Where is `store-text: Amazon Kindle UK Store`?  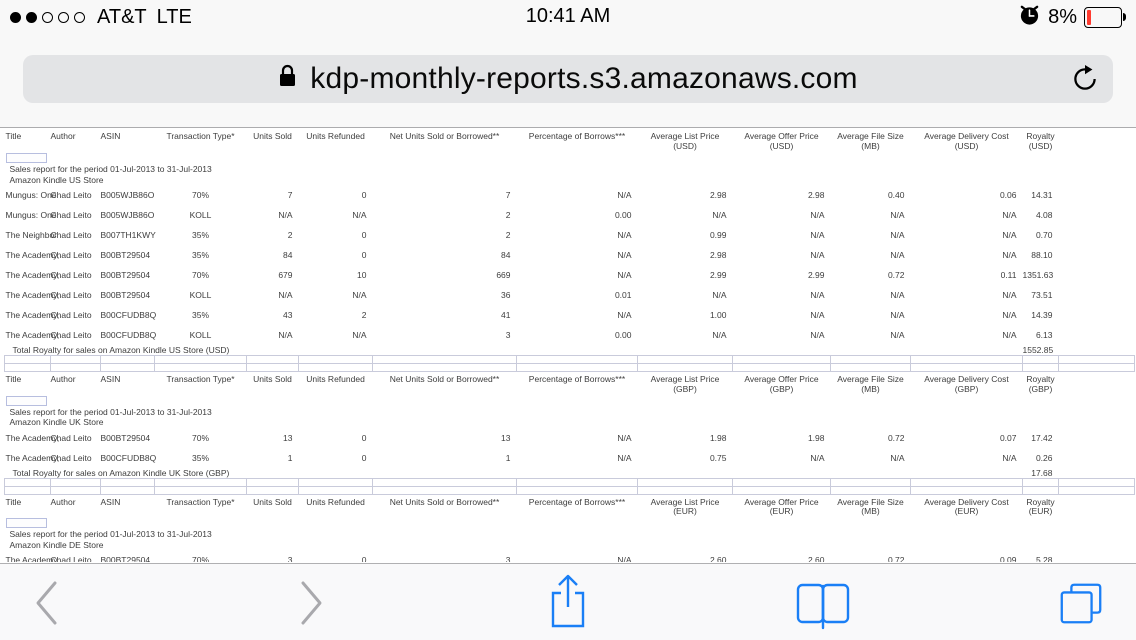
store-text: Amazon Kindle UK Store is located at coordinates (56, 422).